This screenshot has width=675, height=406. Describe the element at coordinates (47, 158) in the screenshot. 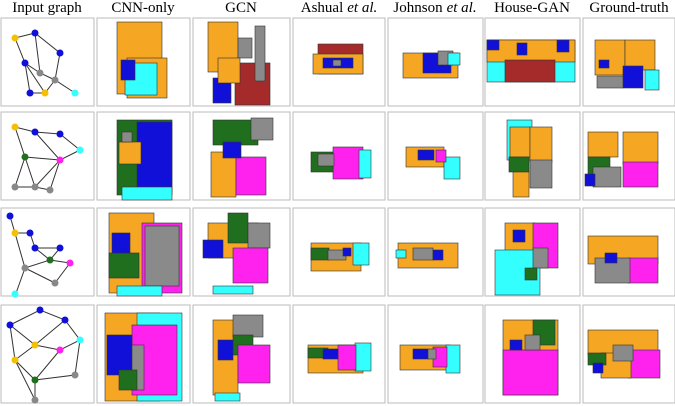

I see `graph-edges` at that location.